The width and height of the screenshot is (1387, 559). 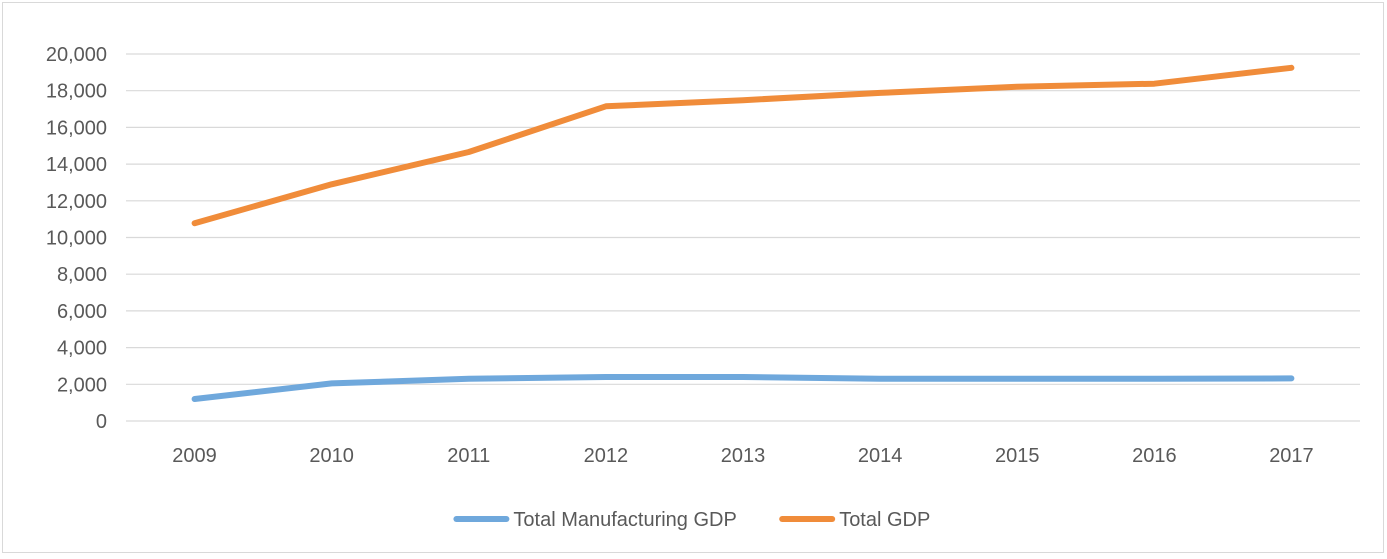 I want to click on y-tick-label: 16,000, so click(x=76, y=128).